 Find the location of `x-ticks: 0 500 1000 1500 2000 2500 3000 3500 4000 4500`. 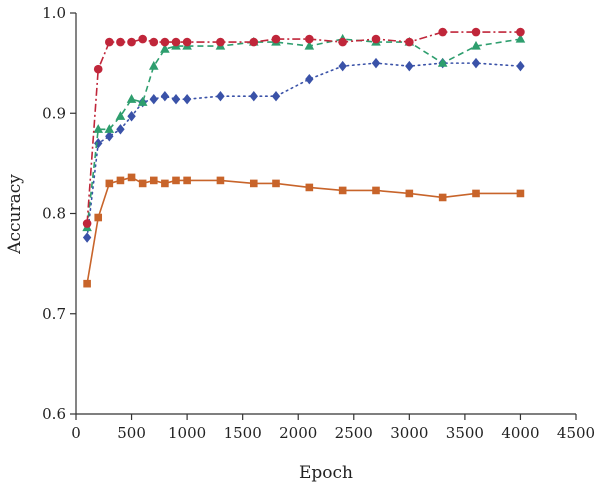

x-ticks: 0 500 1000 1500 2000 2500 3000 3500 4000 4500 is located at coordinates (333, 428).